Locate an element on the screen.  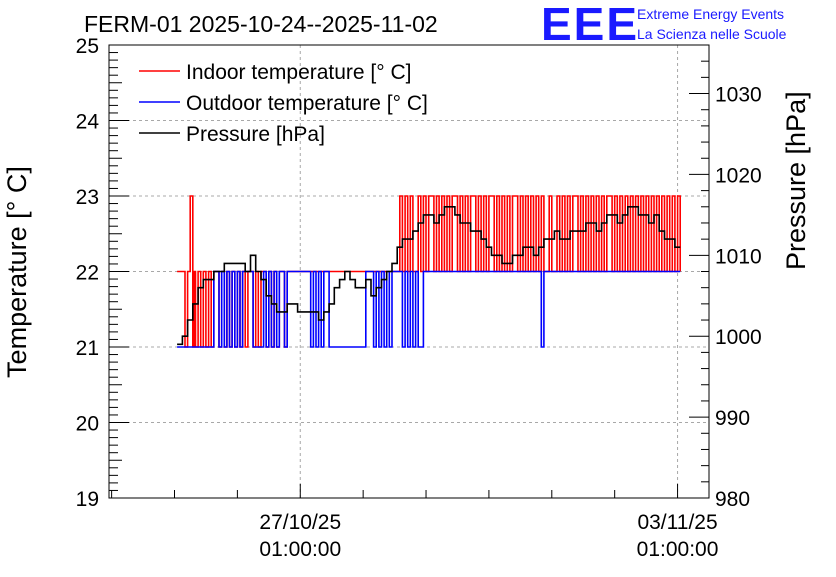
y-tick-label: 24 is located at coordinates (88, 122).